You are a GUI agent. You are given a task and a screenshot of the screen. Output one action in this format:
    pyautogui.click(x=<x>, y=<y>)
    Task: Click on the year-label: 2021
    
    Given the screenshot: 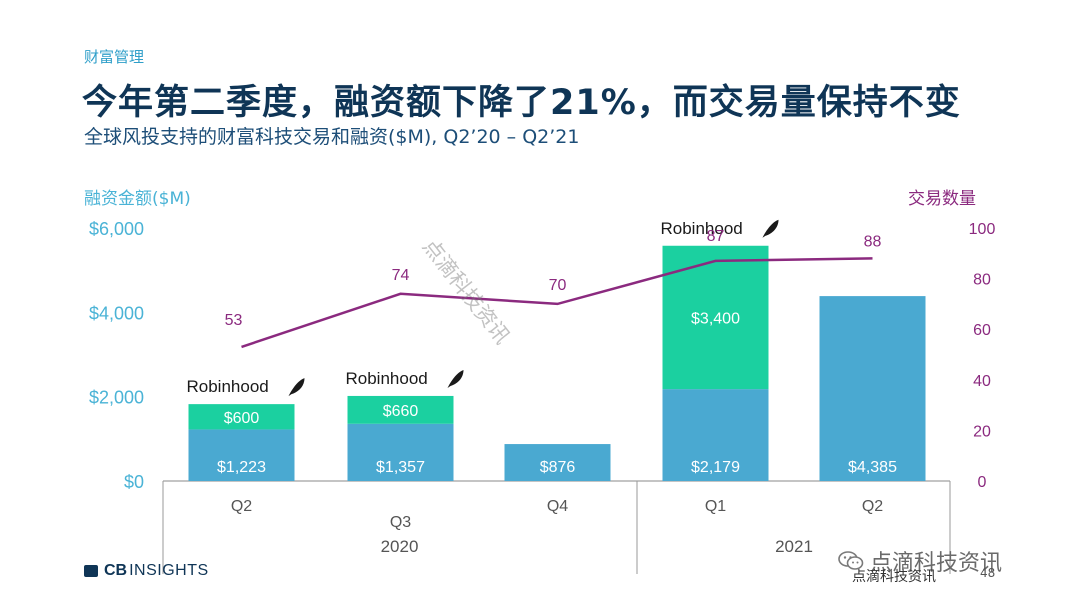 What is the action you would take?
    pyautogui.click(x=794, y=546)
    